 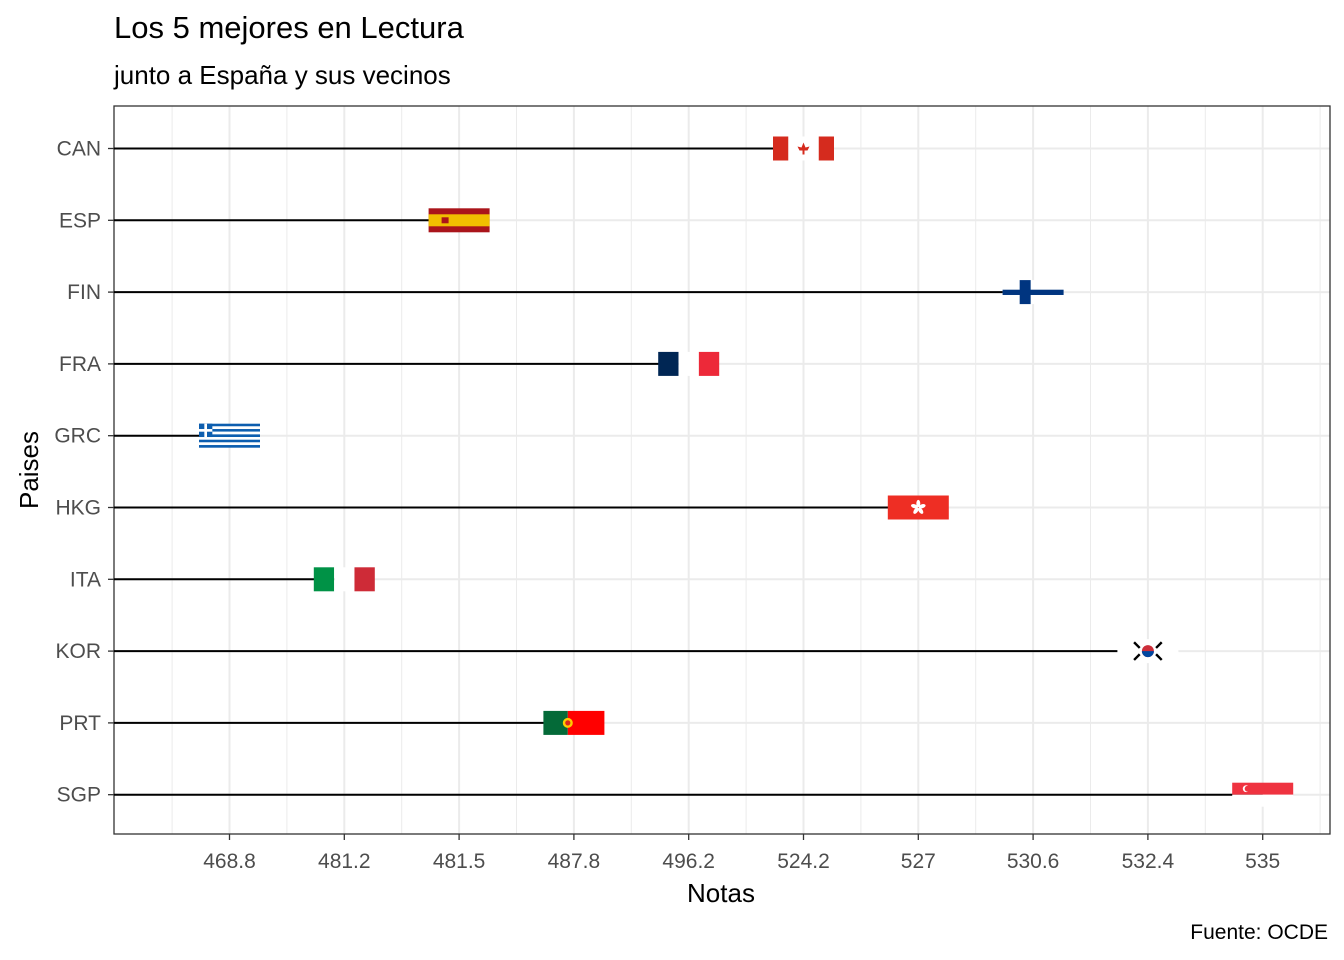 What do you see at coordinates (344, 861) in the screenshot?
I see `x-tick-label: 481.2` at bounding box center [344, 861].